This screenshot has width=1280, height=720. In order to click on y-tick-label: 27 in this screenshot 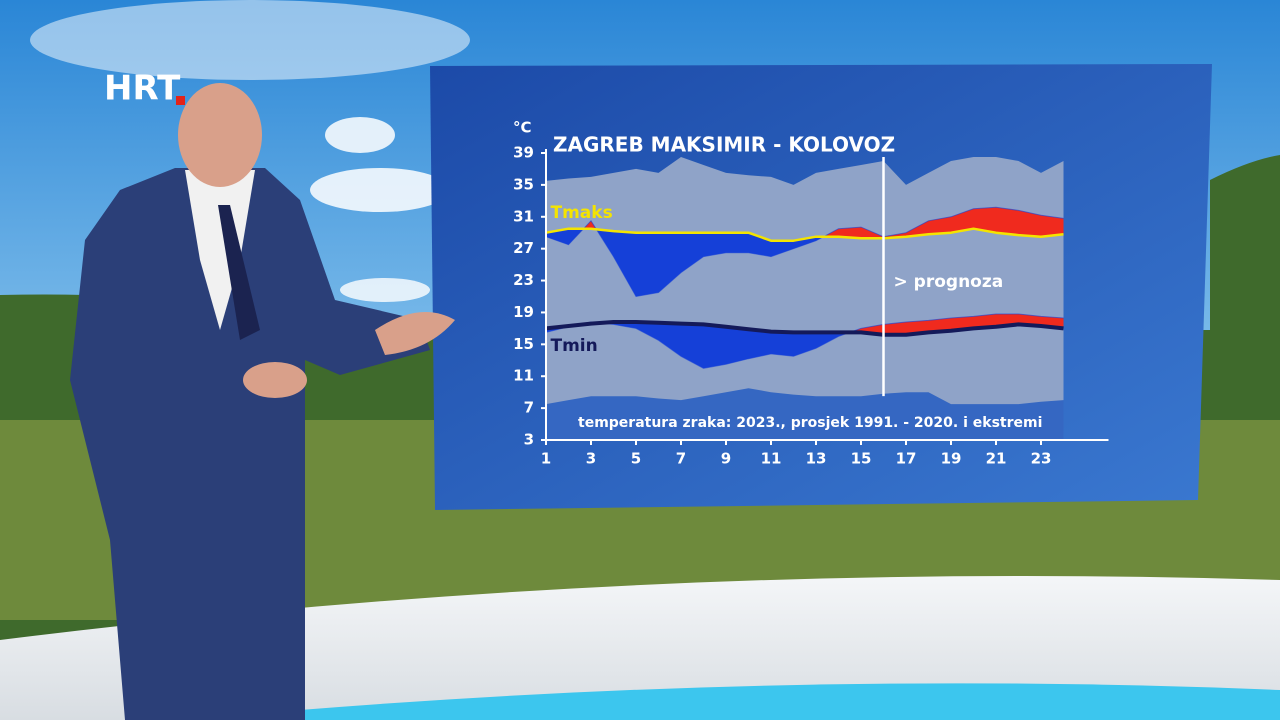, I will do `click(523, 248)`.